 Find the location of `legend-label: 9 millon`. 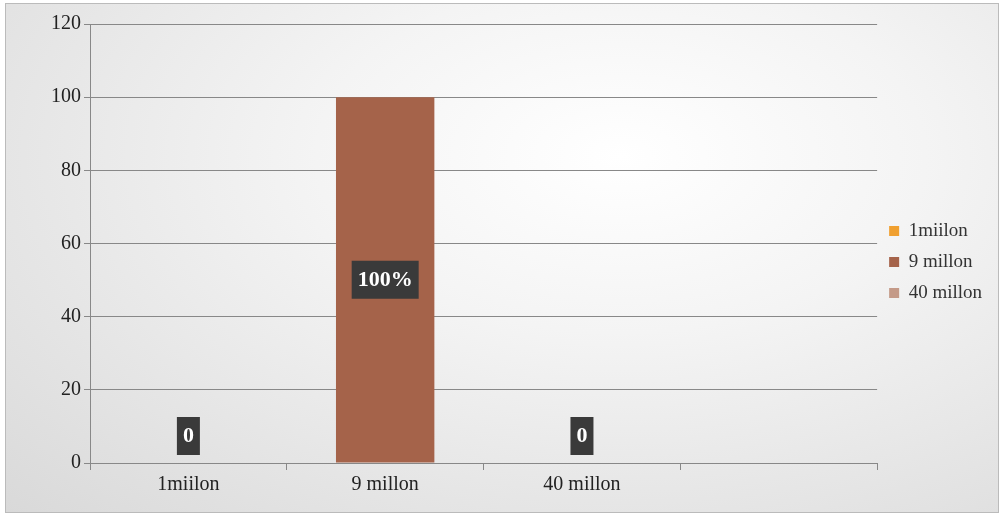

legend-label: 9 millon is located at coordinates (940, 260).